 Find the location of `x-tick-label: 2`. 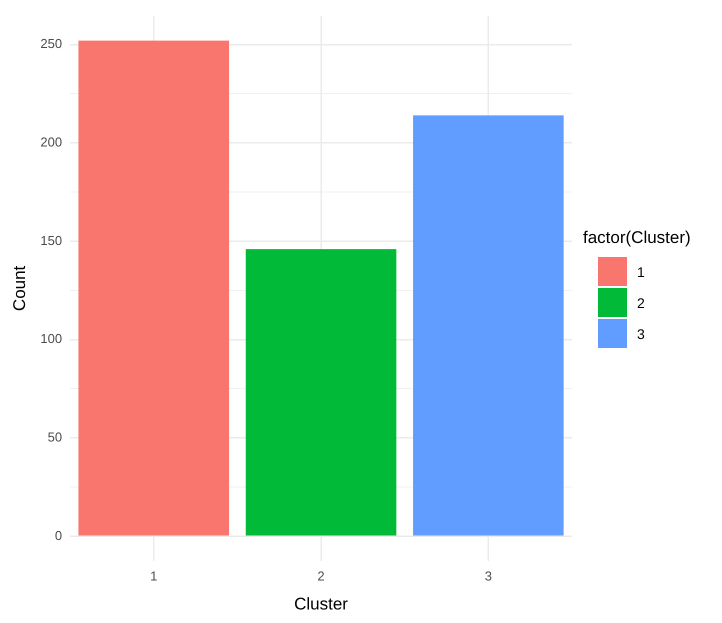

x-tick-label: 2 is located at coordinates (321, 576).